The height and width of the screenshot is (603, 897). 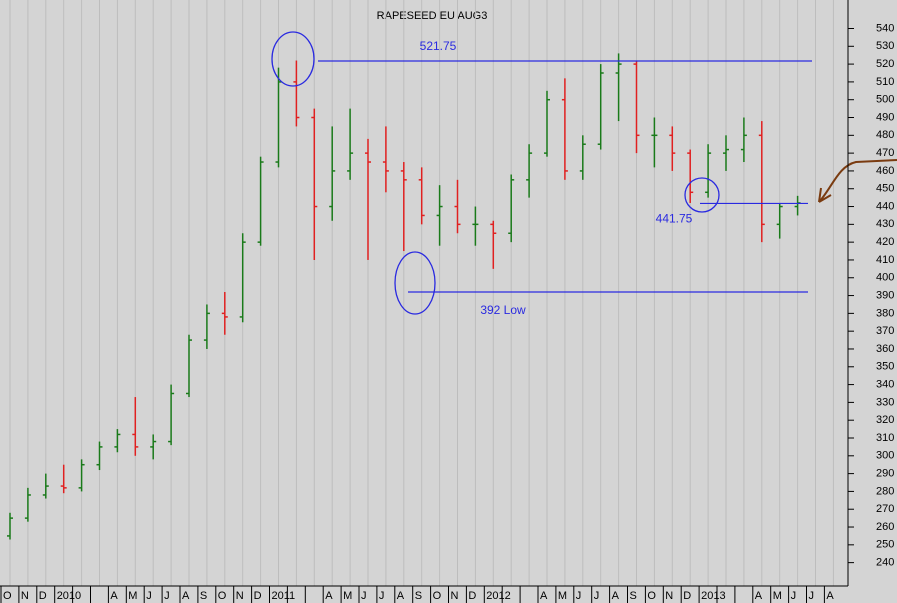 I want to click on y-tick-label: 490, so click(x=885, y=117).